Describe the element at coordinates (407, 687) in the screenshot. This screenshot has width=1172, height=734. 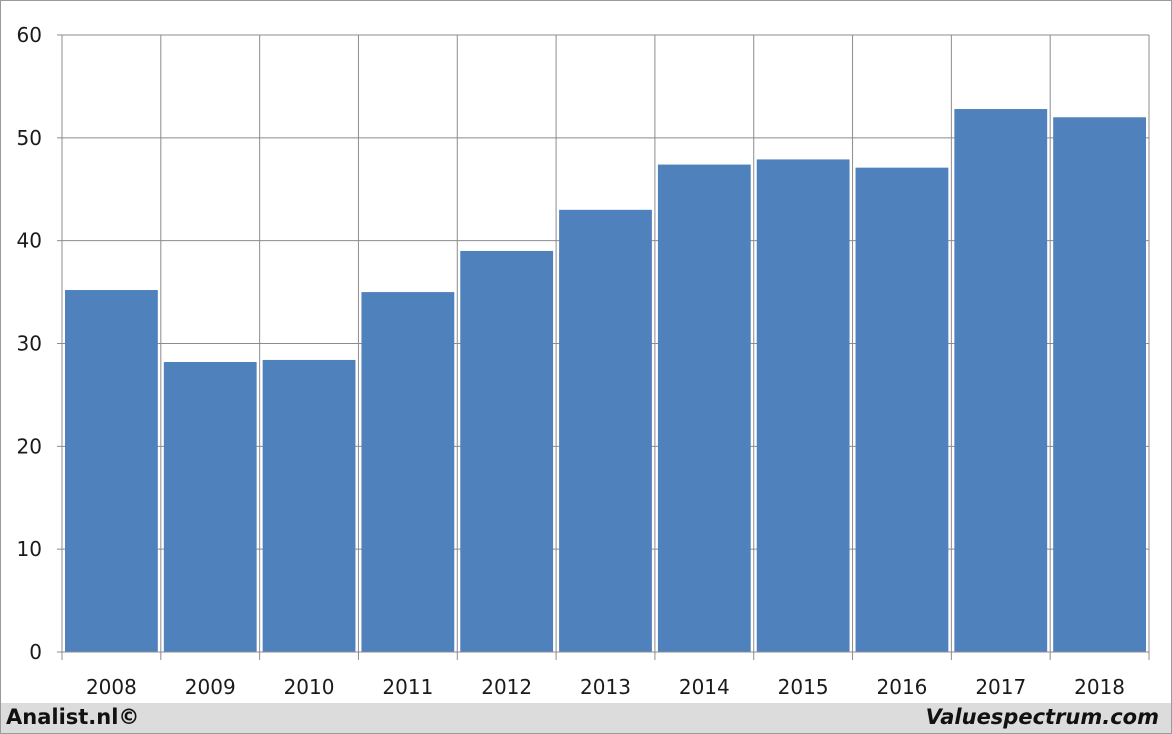
I see `x-tick-label: 2011` at that location.